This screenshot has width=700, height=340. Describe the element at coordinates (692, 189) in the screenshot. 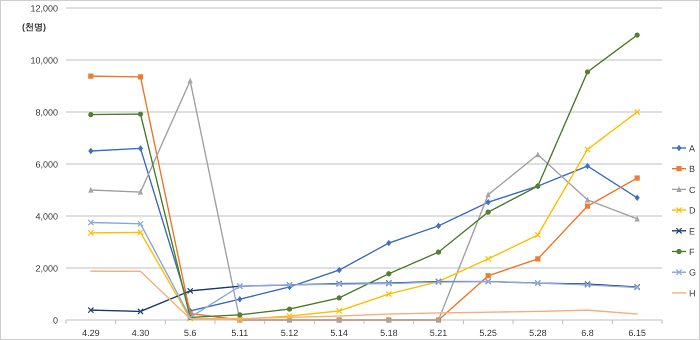

I see `legend-label: C` at that location.